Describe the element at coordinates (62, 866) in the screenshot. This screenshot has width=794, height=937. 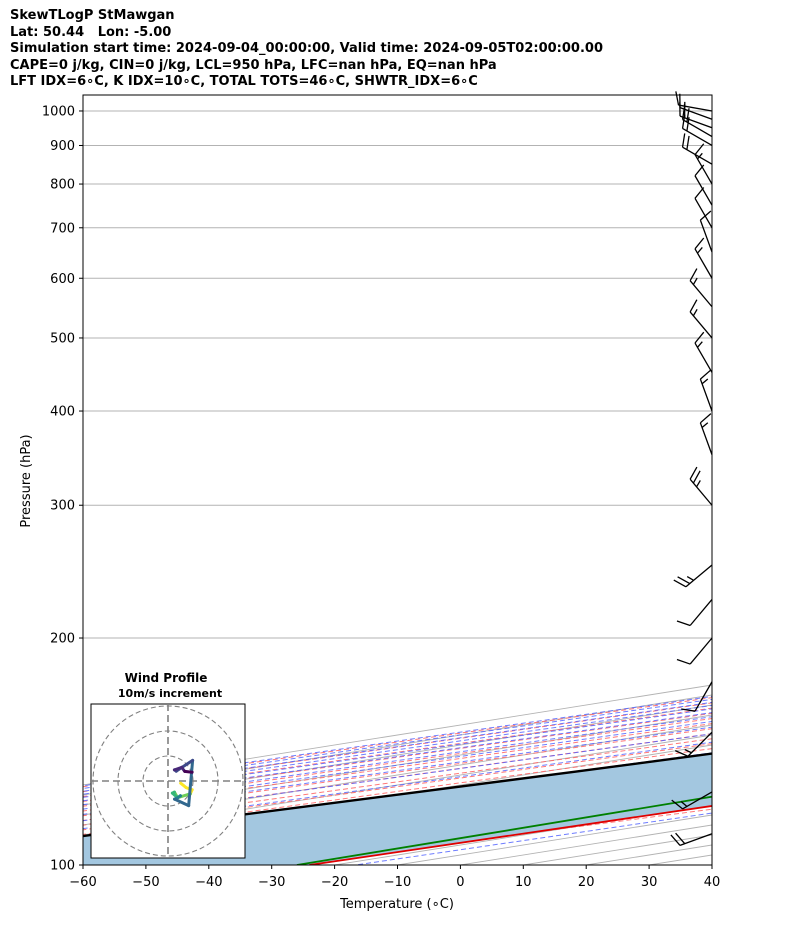
I see `y-tick-label: 100` at that location.